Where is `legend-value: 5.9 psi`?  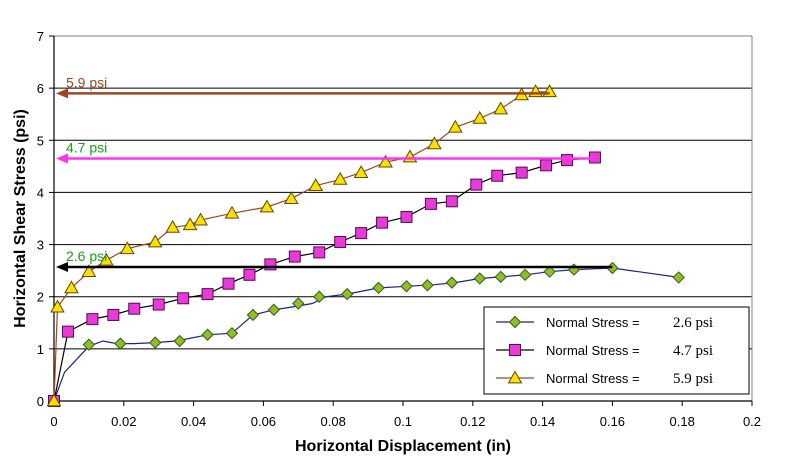
legend-value: 5.9 psi is located at coordinates (693, 379).